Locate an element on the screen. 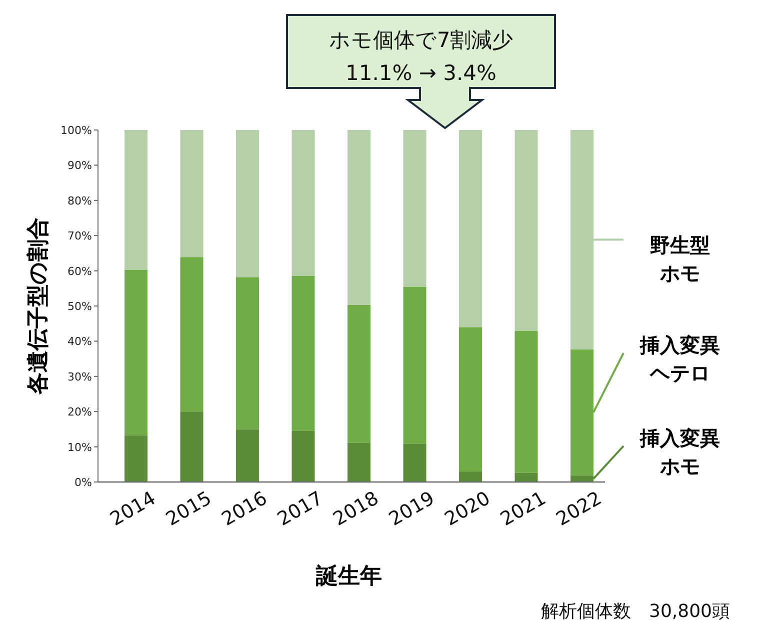 The height and width of the screenshot is (633, 763). x-axis-title: 誕生年 is located at coordinates (348, 576).